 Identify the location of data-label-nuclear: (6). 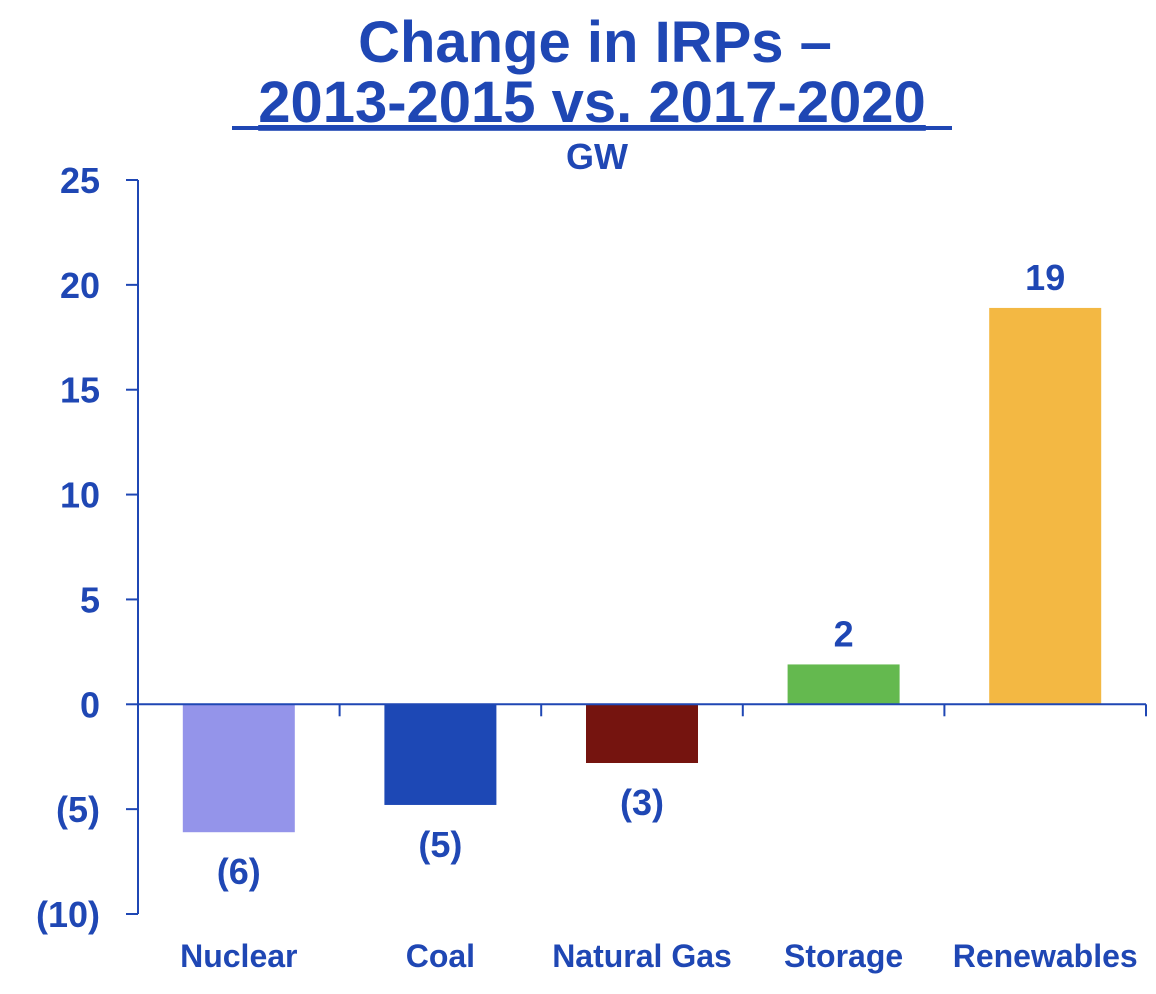
(239, 871).